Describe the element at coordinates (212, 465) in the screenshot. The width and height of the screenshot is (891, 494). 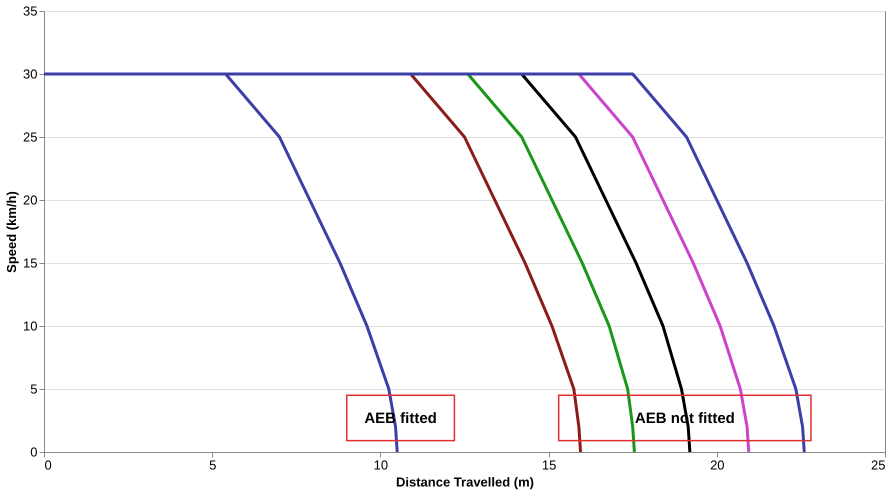
I see `x-tick-label: 5` at that location.